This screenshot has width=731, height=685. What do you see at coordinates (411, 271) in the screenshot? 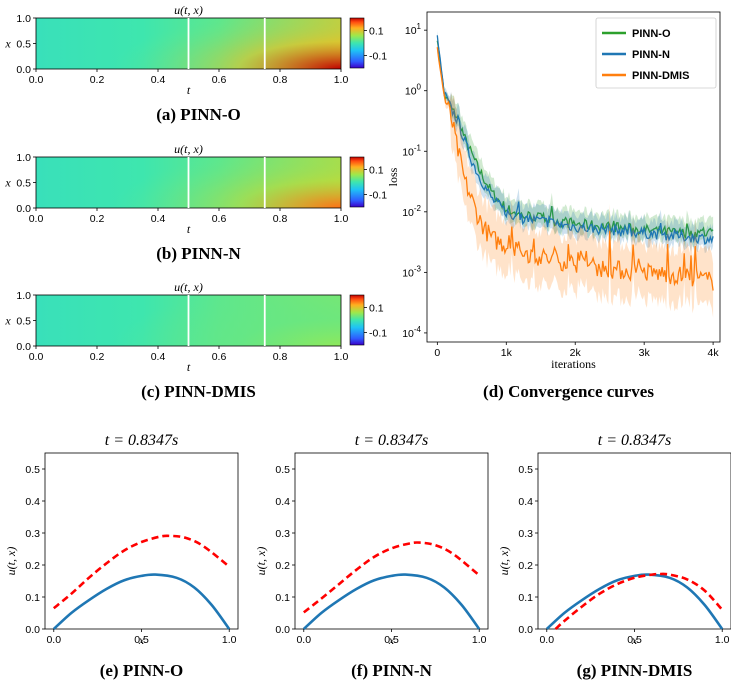
I see `y-tick-label: 10⁻³` at bounding box center [411, 271].